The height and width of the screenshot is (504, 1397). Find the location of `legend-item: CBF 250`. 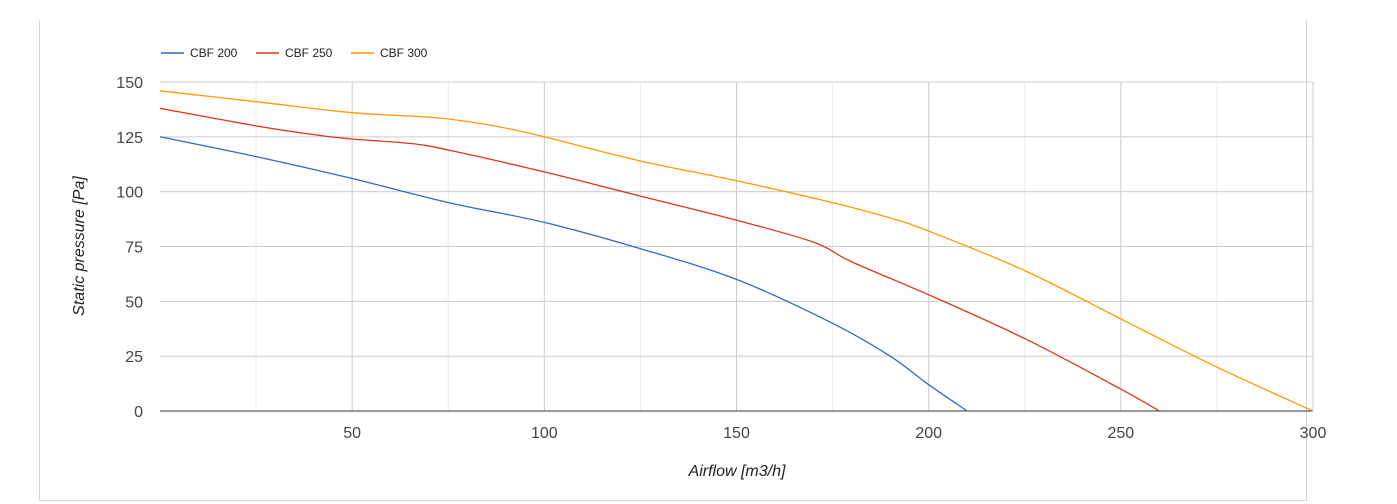

legend-item: CBF 250 is located at coordinates (294, 53).